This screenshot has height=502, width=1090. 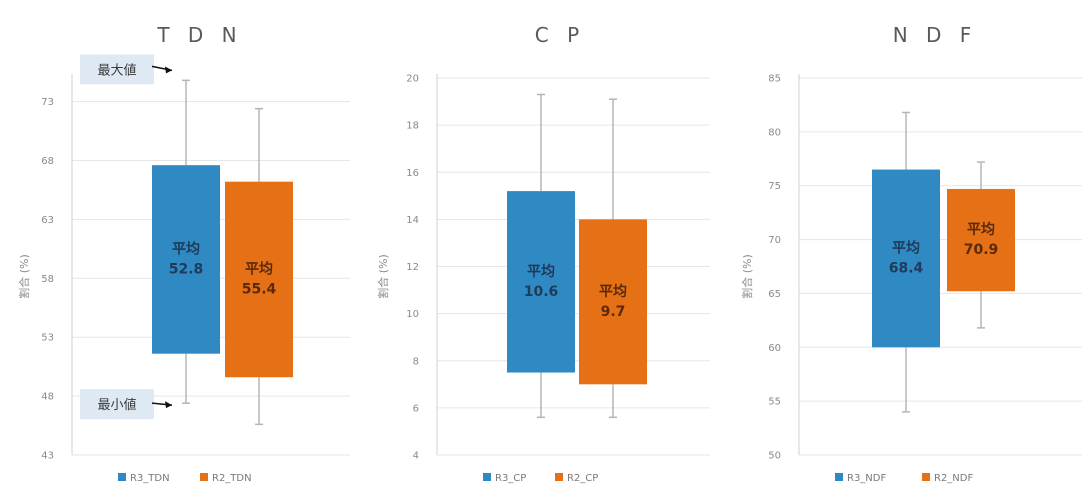 What do you see at coordinates (47, 102) in the screenshot?
I see `y-tick-label: 73` at bounding box center [47, 102].